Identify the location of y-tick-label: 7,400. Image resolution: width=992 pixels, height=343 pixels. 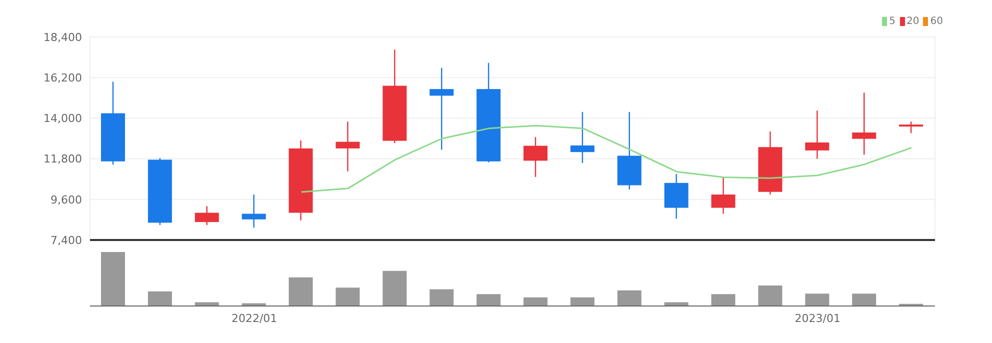
(66, 240).